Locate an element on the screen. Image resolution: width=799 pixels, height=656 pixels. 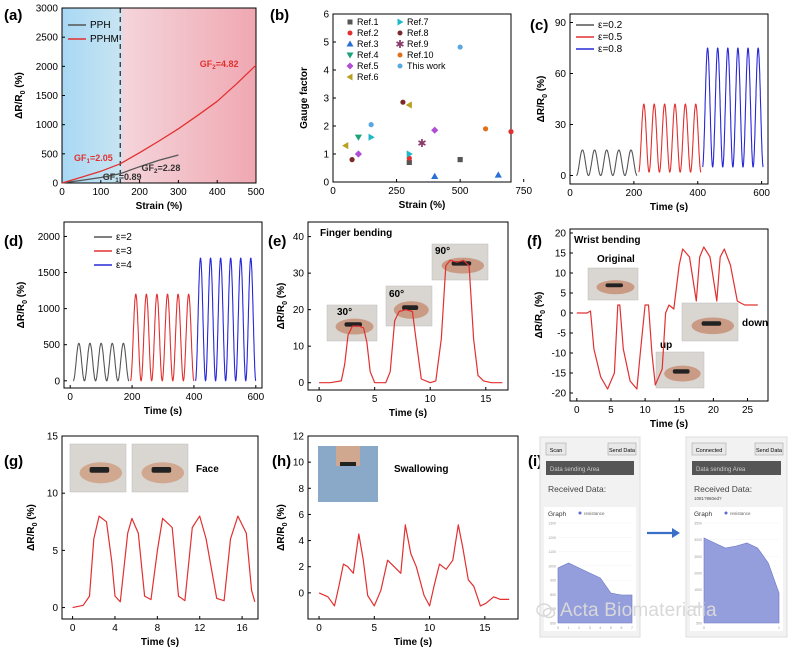
gf-annotation: GF1=0.89 is located at coordinates (122, 178).